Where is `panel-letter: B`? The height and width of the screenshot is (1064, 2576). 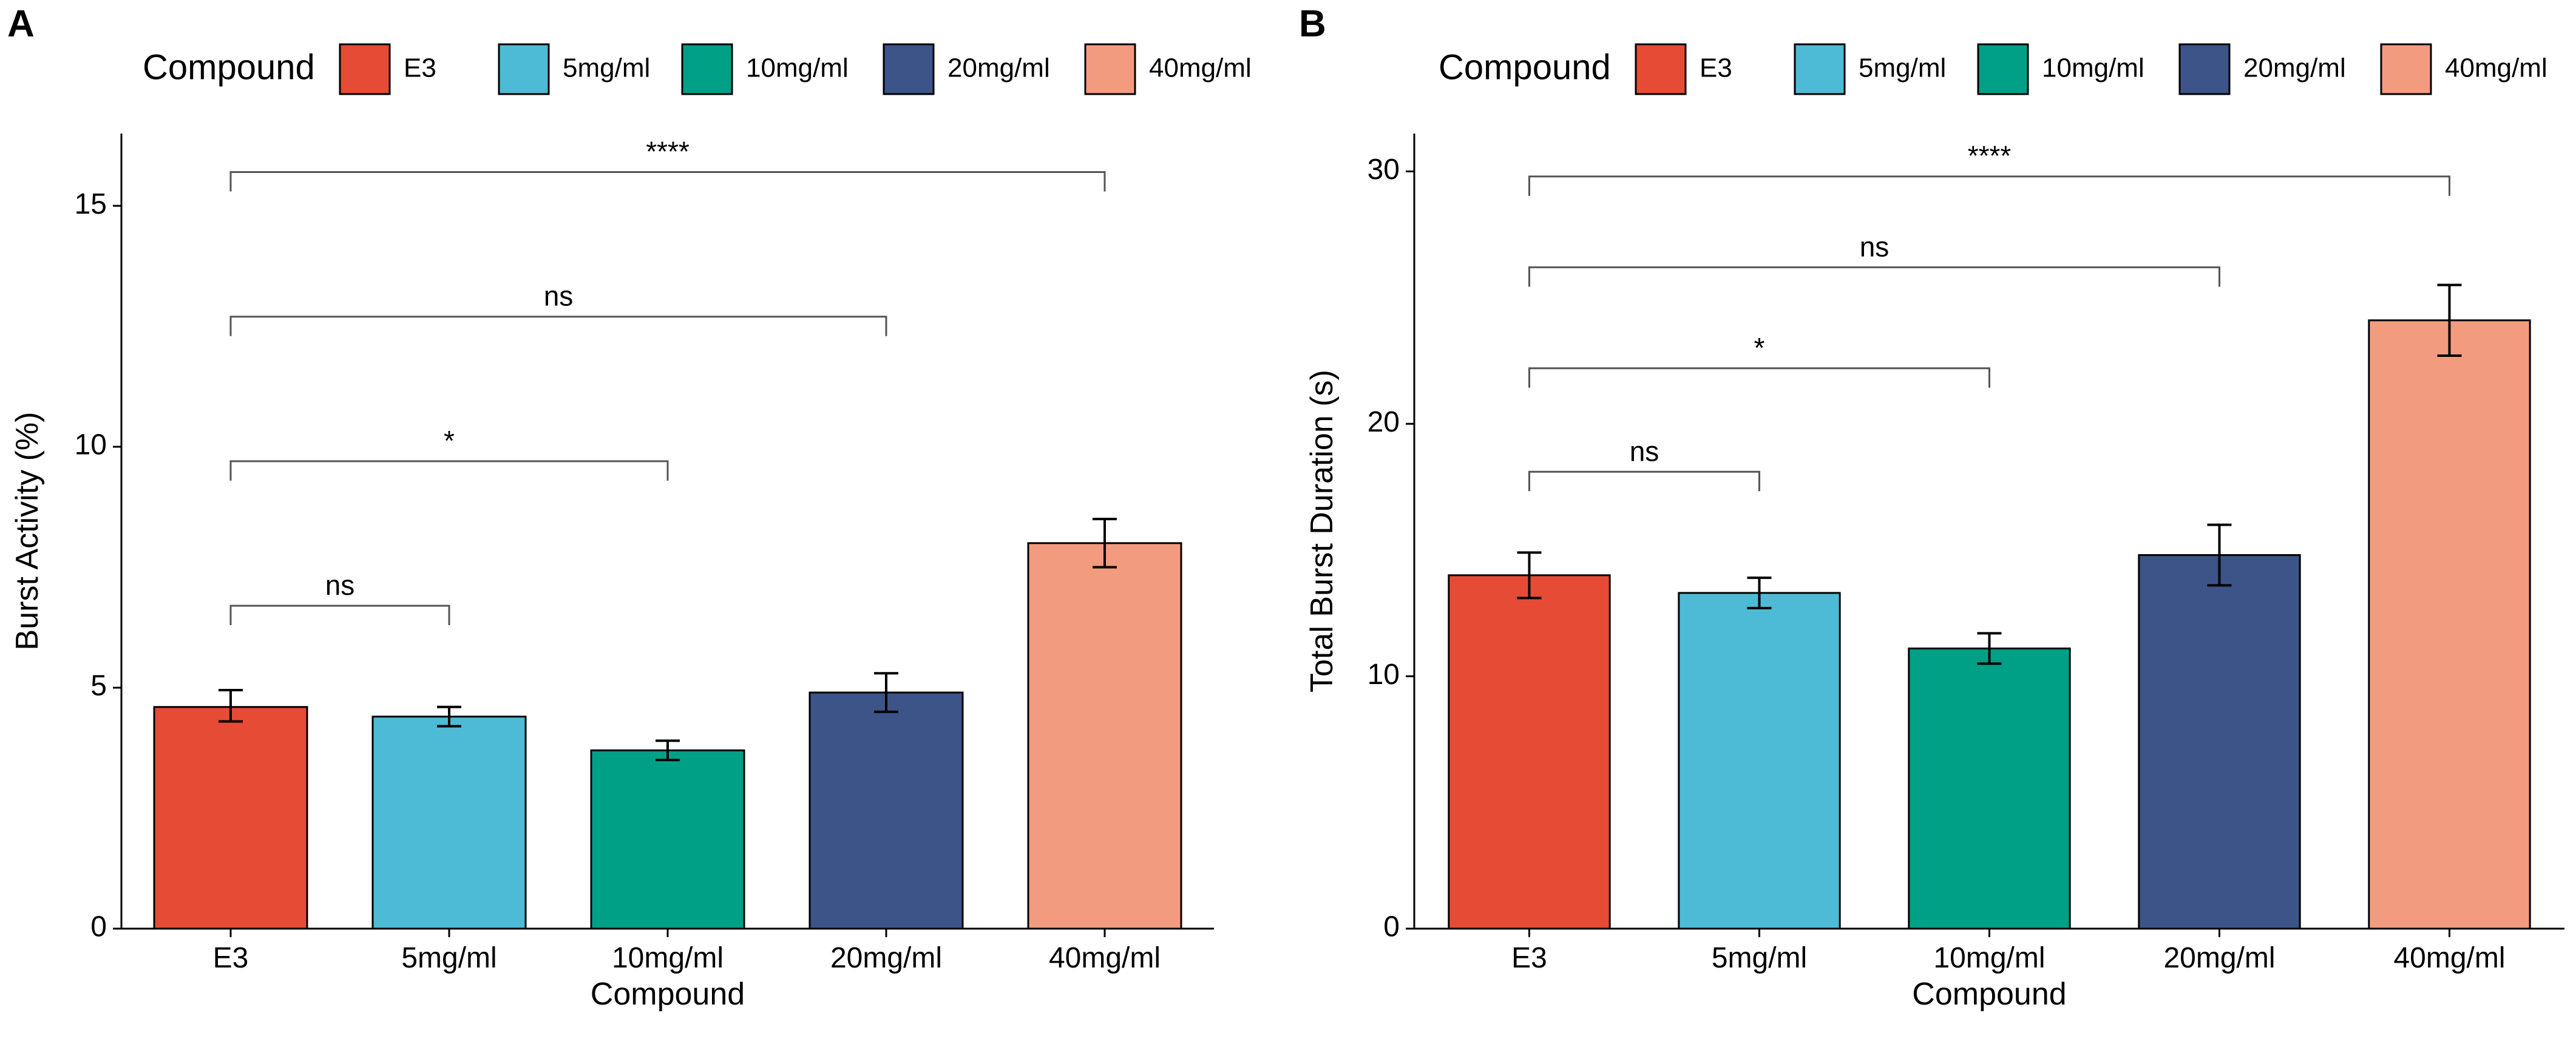
panel-letter: B is located at coordinates (1312, 24).